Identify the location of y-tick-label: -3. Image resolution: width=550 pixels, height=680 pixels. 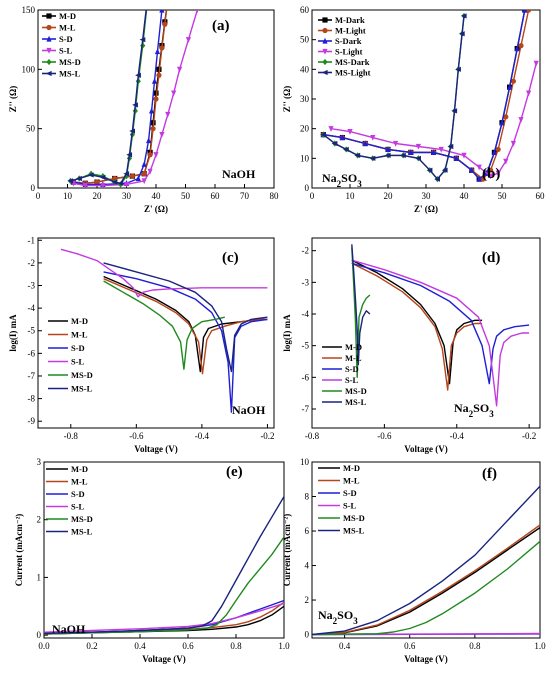
(306, 282).